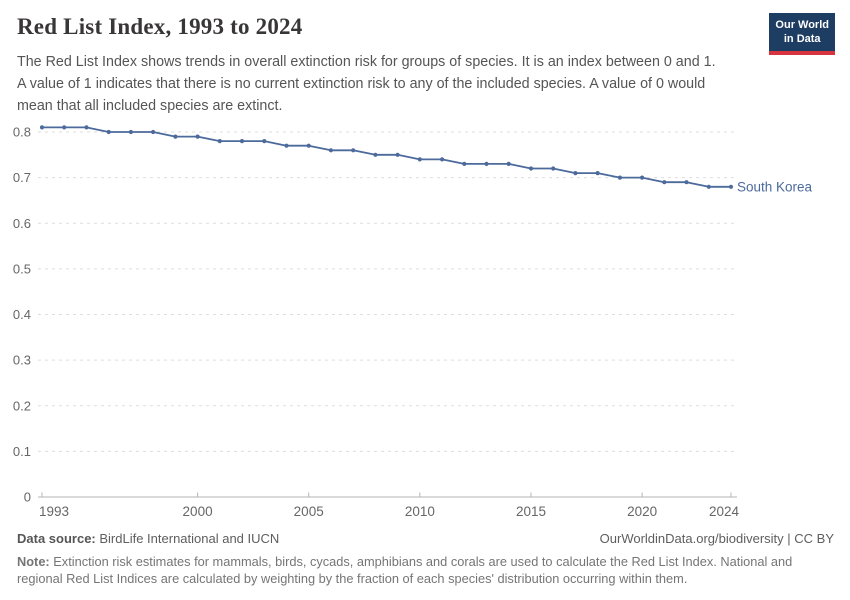 The height and width of the screenshot is (600, 850). I want to click on owid-logo-line1: Our World, so click(802, 25).